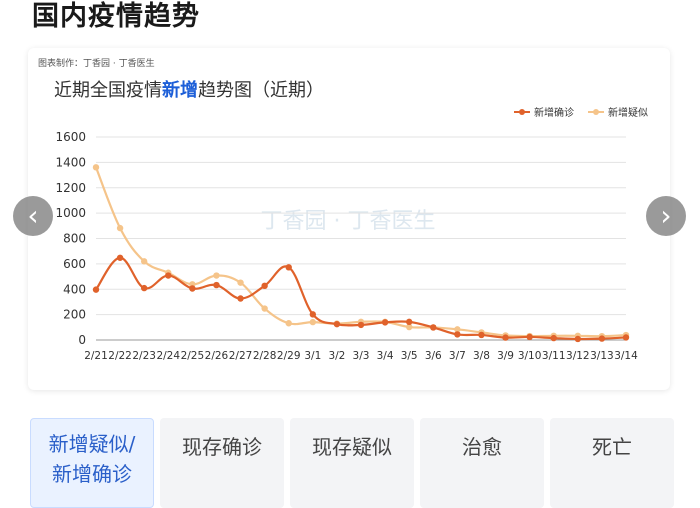 Image resolution: width=700 pixels, height=508 pixels. I want to click on x-tick-label: 3/12, so click(578, 356).